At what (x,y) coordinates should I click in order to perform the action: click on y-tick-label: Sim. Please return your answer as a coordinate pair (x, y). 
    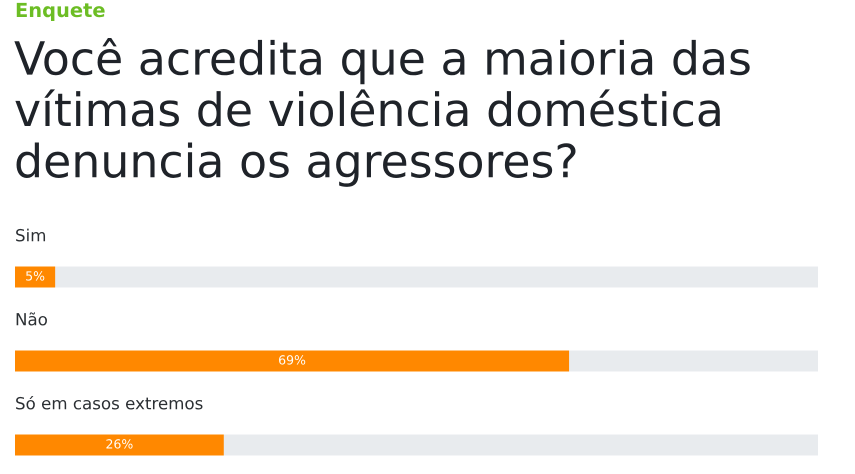
    Looking at the image, I should click on (31, 235).